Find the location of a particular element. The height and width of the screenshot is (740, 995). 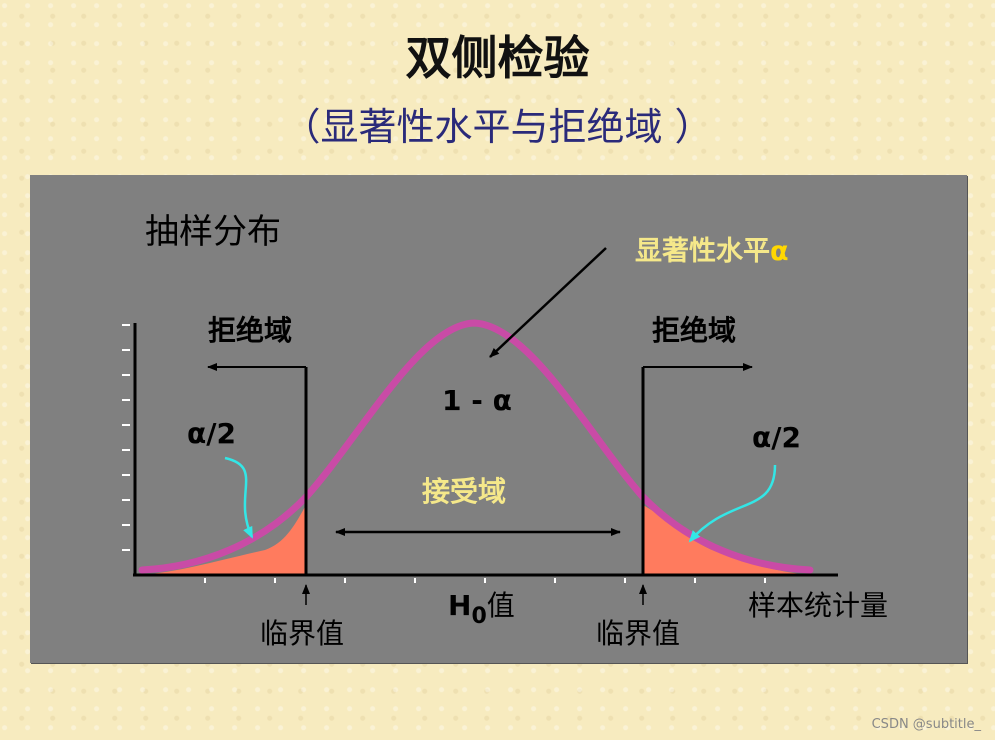

left-alpha-half-label: α/2 is located at coordinates (211, 433).